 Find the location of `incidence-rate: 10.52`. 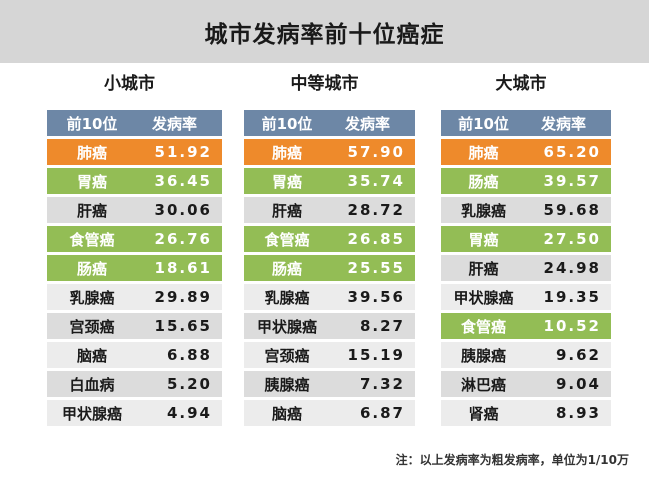

incidence-rate: 10.52 is located at coordinates (572, 326).